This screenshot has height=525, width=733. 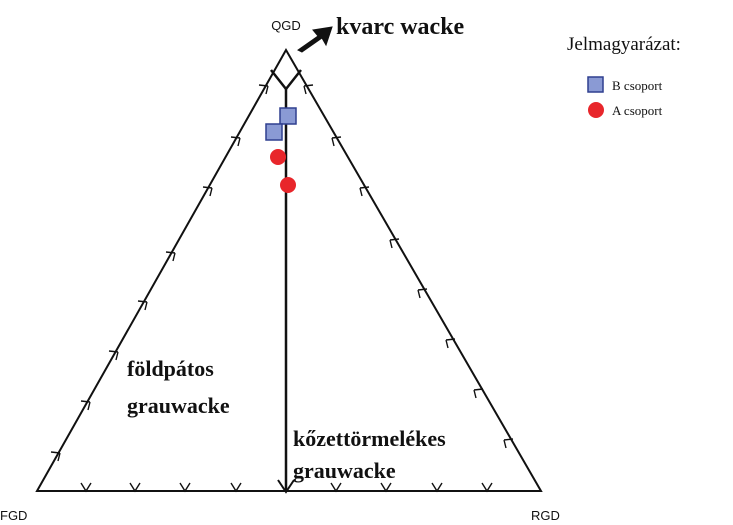 I want to click on legend-label-a: A csoport, so click(x=637, y=110).